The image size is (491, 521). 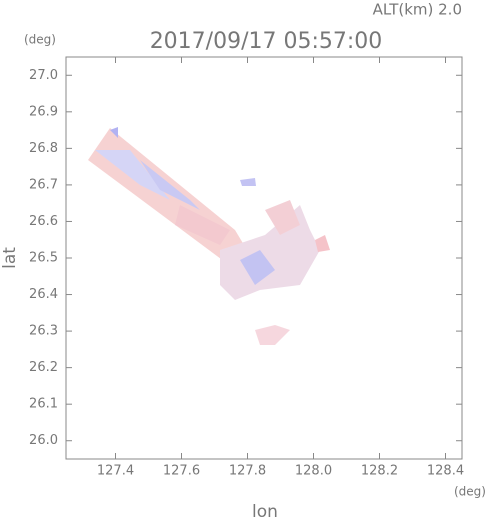 I want to click on x-tick-label: 128.2, so click(x=379, y=471).